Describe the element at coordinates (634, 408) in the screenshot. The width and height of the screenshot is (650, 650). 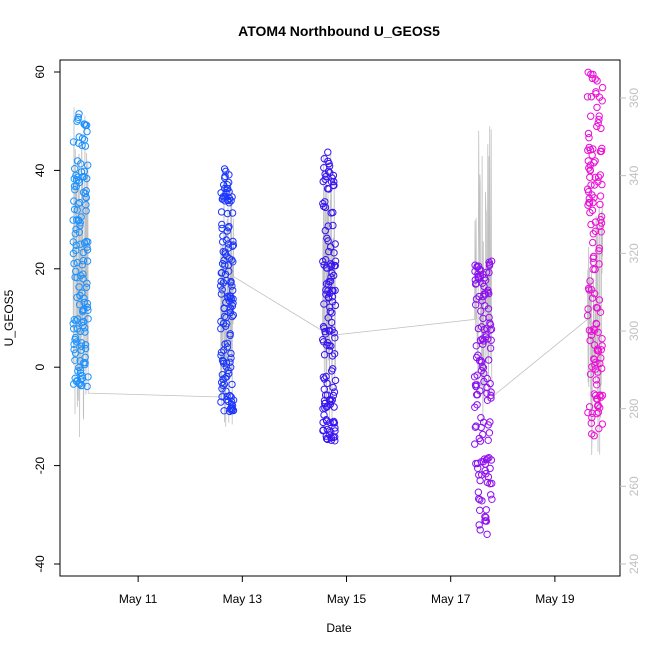
I see `y2-tick-label: 280` at that location.